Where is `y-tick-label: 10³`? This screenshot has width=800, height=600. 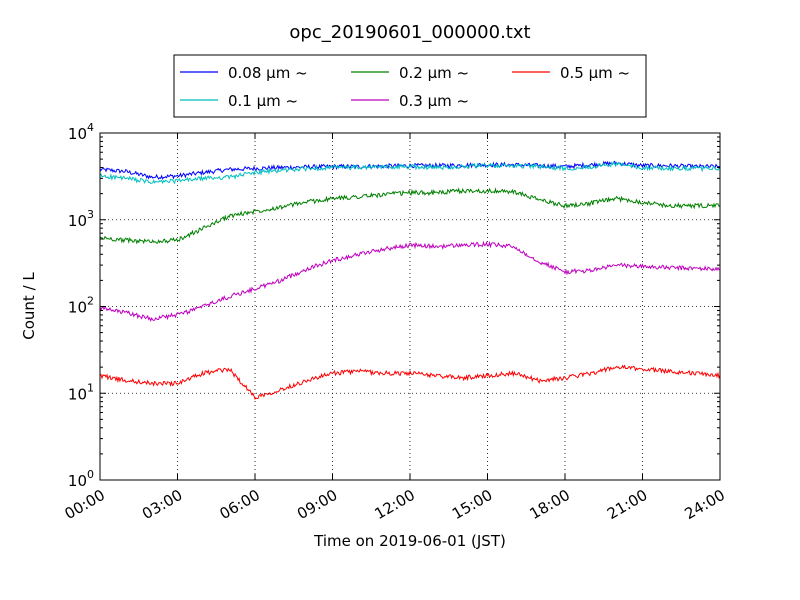 y-tick-label: 10³ is located at coordinates (81, 219).